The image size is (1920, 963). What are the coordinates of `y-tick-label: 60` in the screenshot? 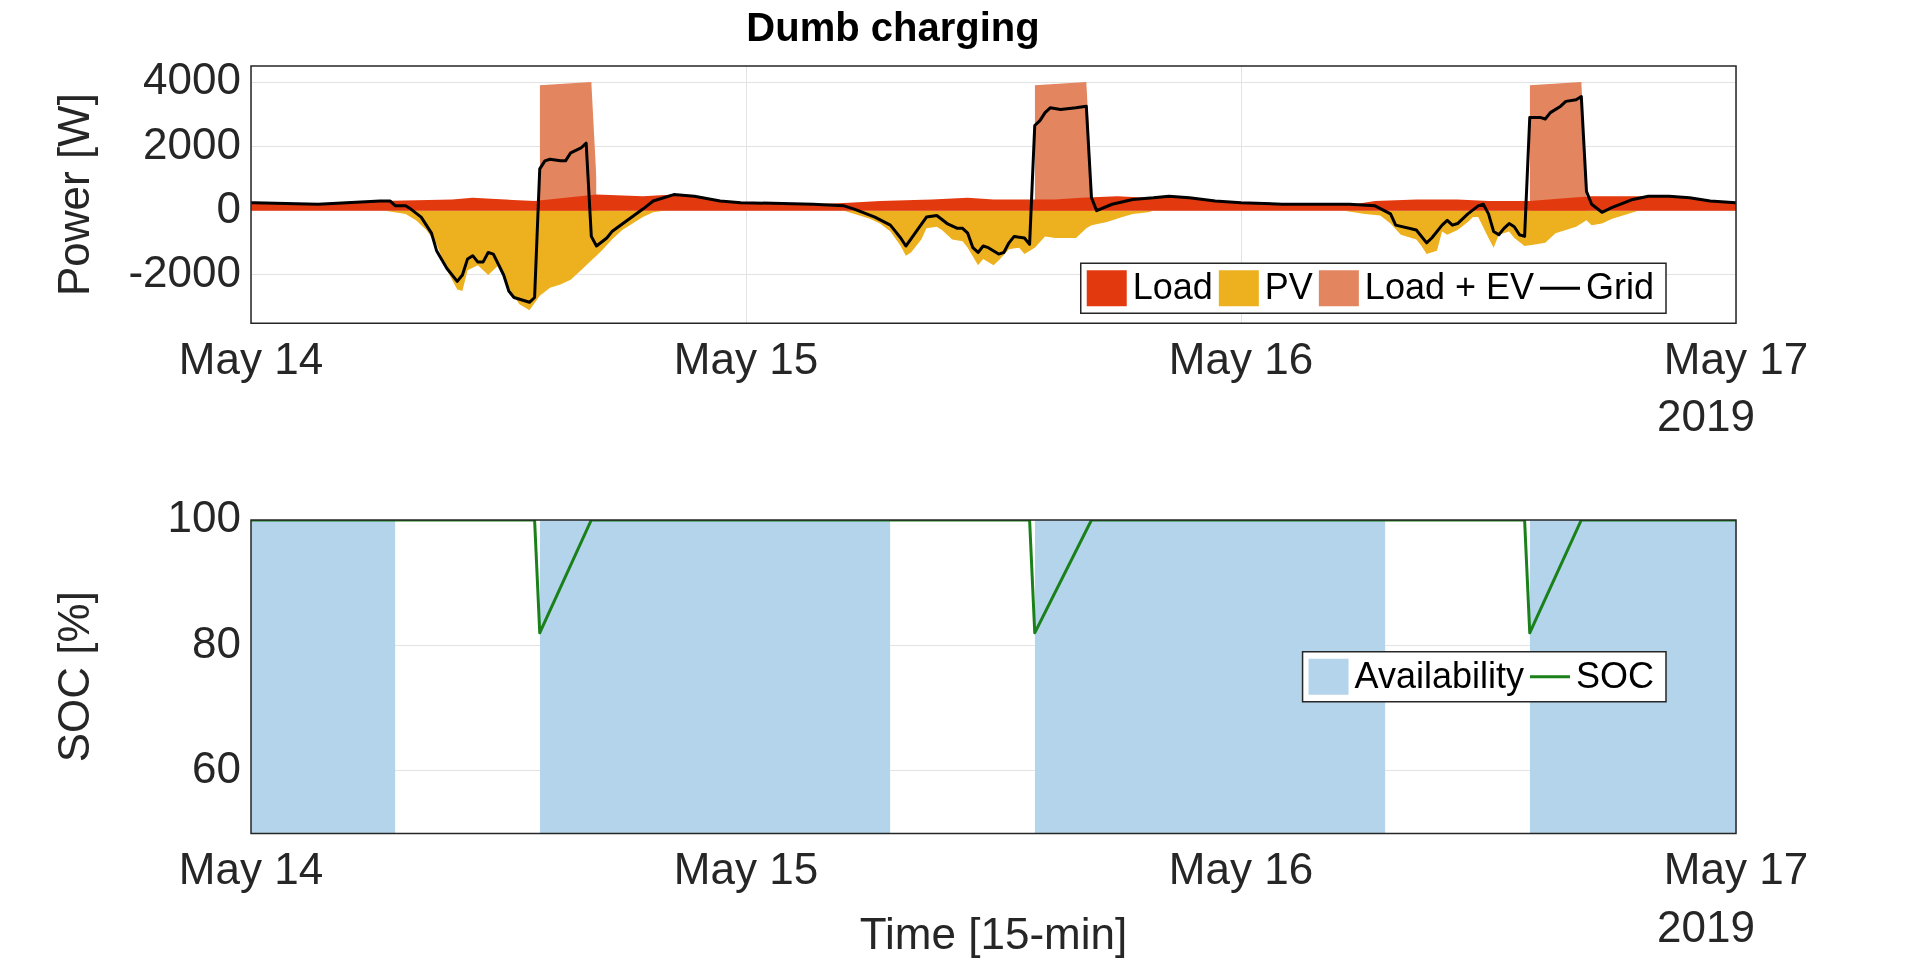 It's located at (216, 767).